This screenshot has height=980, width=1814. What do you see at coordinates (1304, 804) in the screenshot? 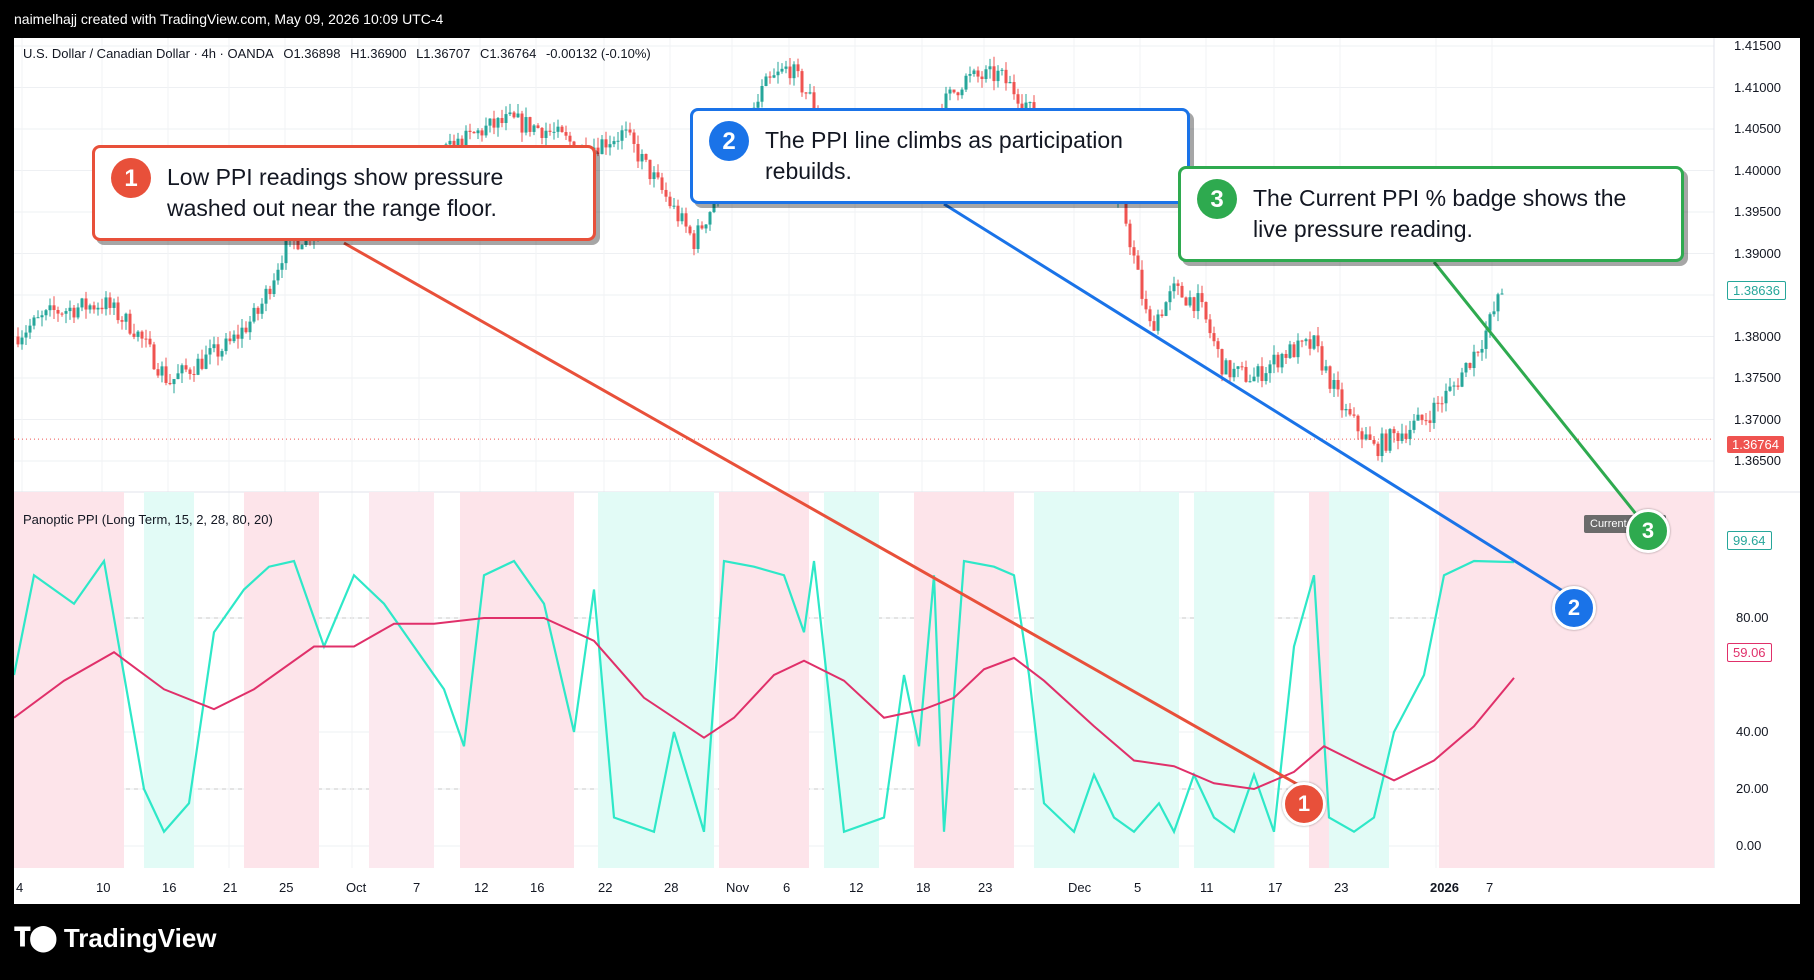
I see `marker-1: 1` at bounding box center [1304, 804].